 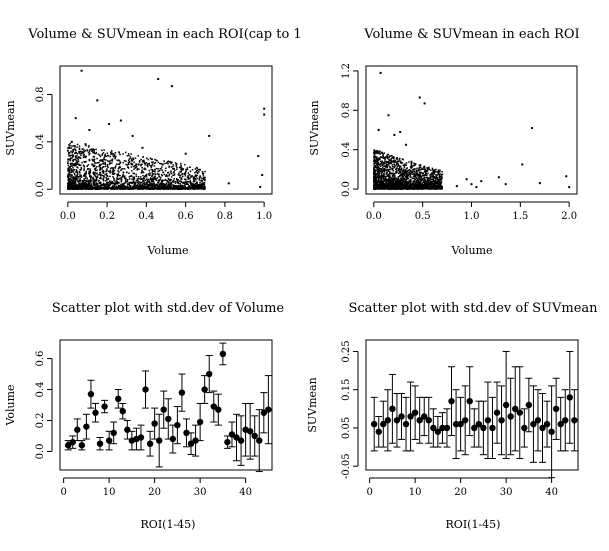 I want to click on panel-2-title: Volume & SUVmean in each ROI, so click(x=471, y=34).